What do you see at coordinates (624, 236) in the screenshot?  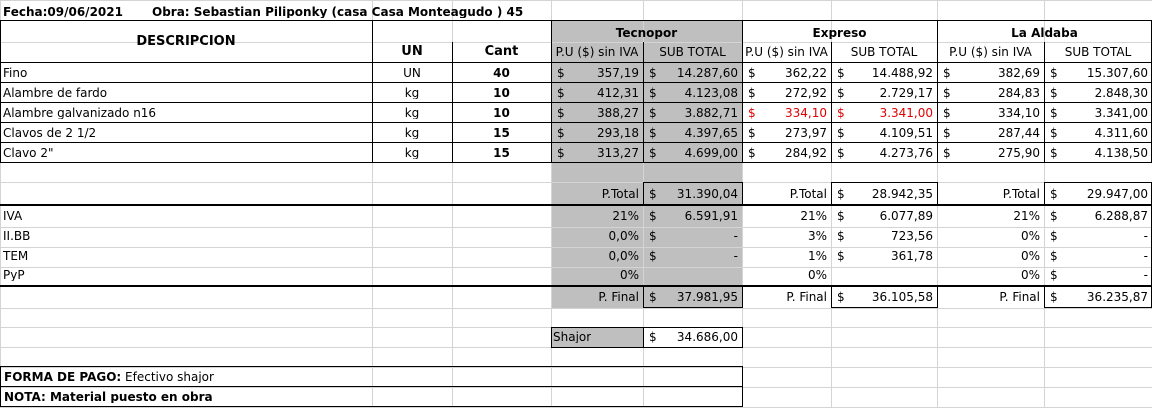 I see `tax-1-tec-pct: 0,0%` at bounding box center [624, 236].